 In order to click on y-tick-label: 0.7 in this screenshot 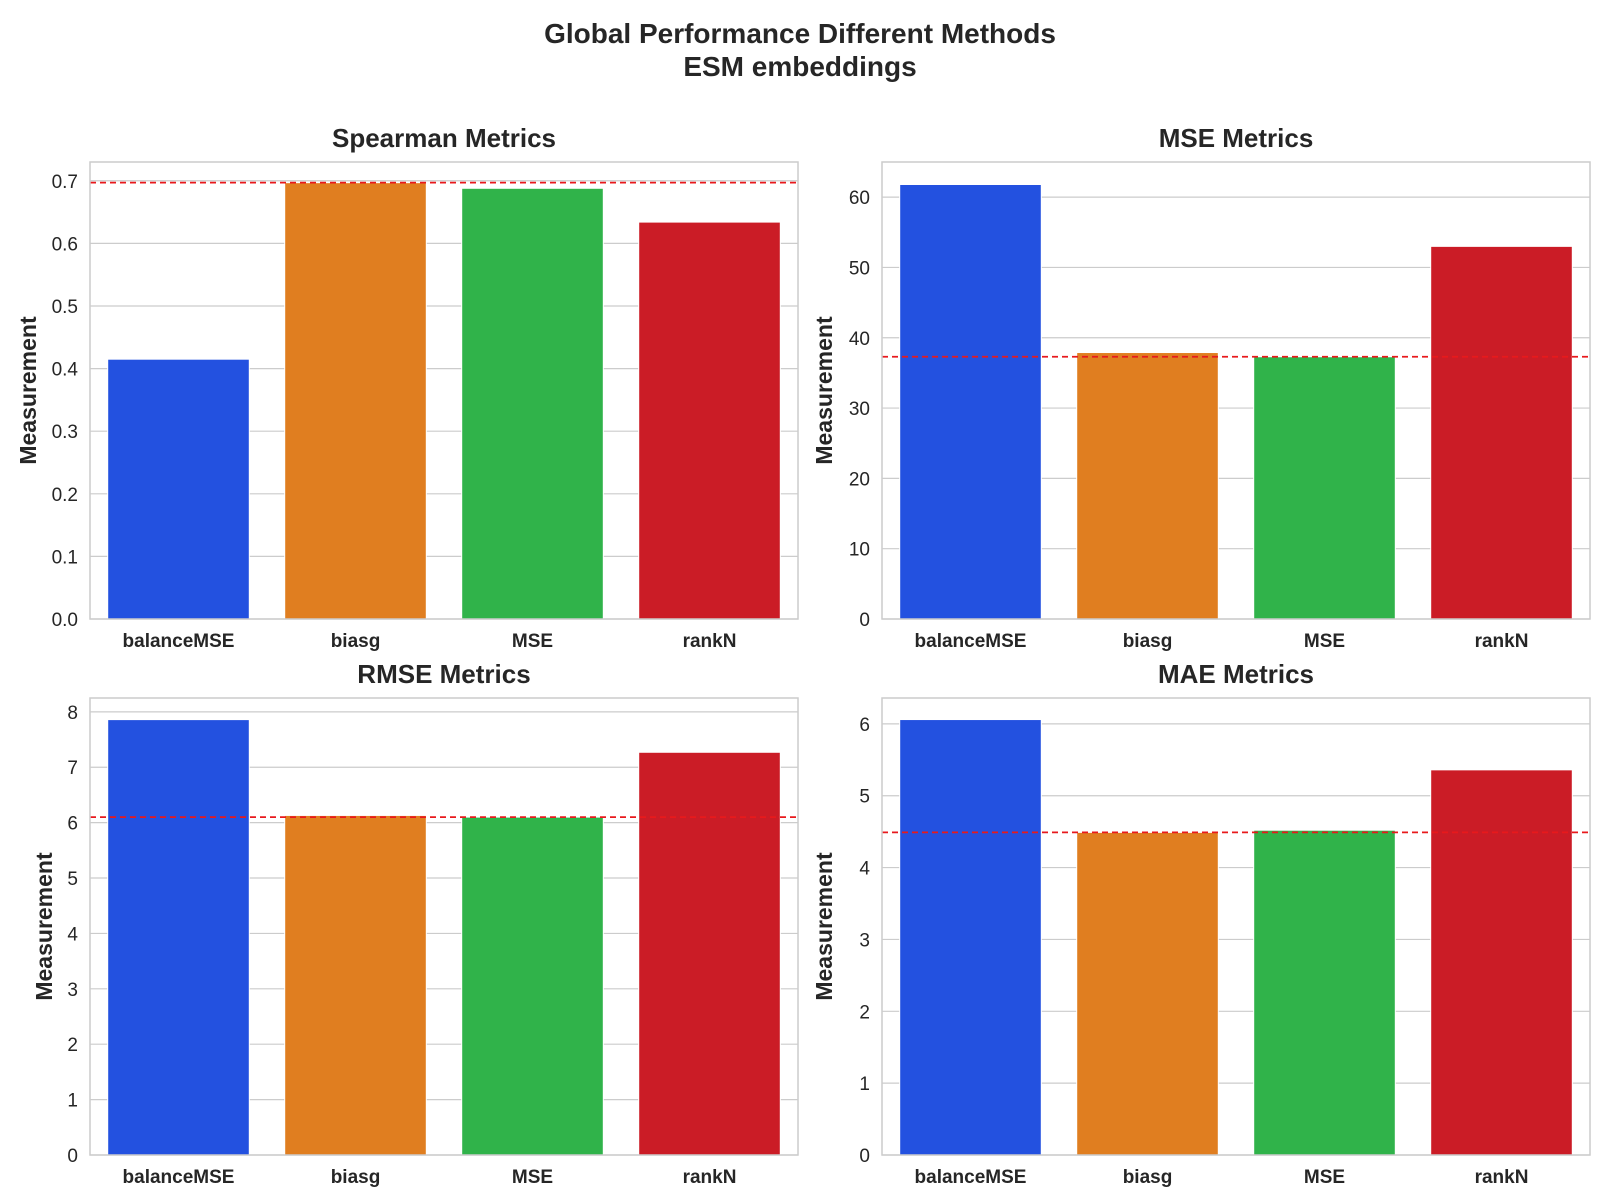, I will do `click(65, 182)`.